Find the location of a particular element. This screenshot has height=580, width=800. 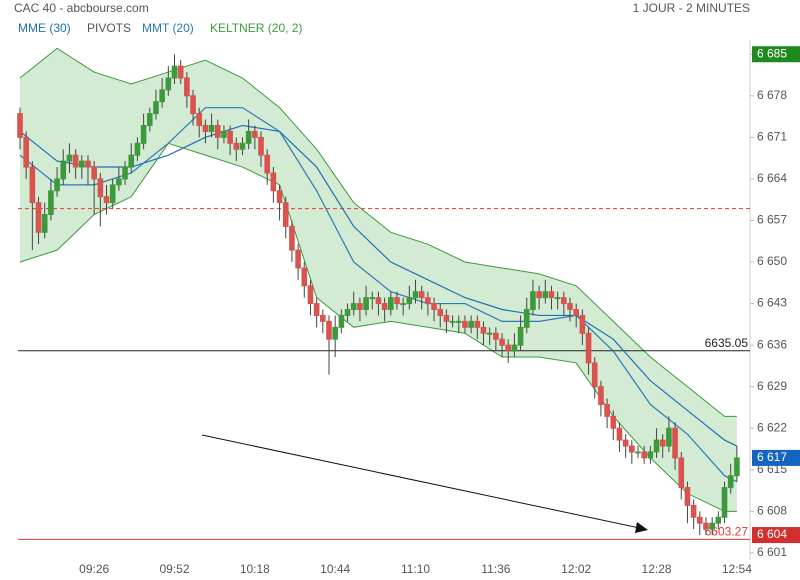

y-tick-label: 6 657 is located at coordinates (772, 220).